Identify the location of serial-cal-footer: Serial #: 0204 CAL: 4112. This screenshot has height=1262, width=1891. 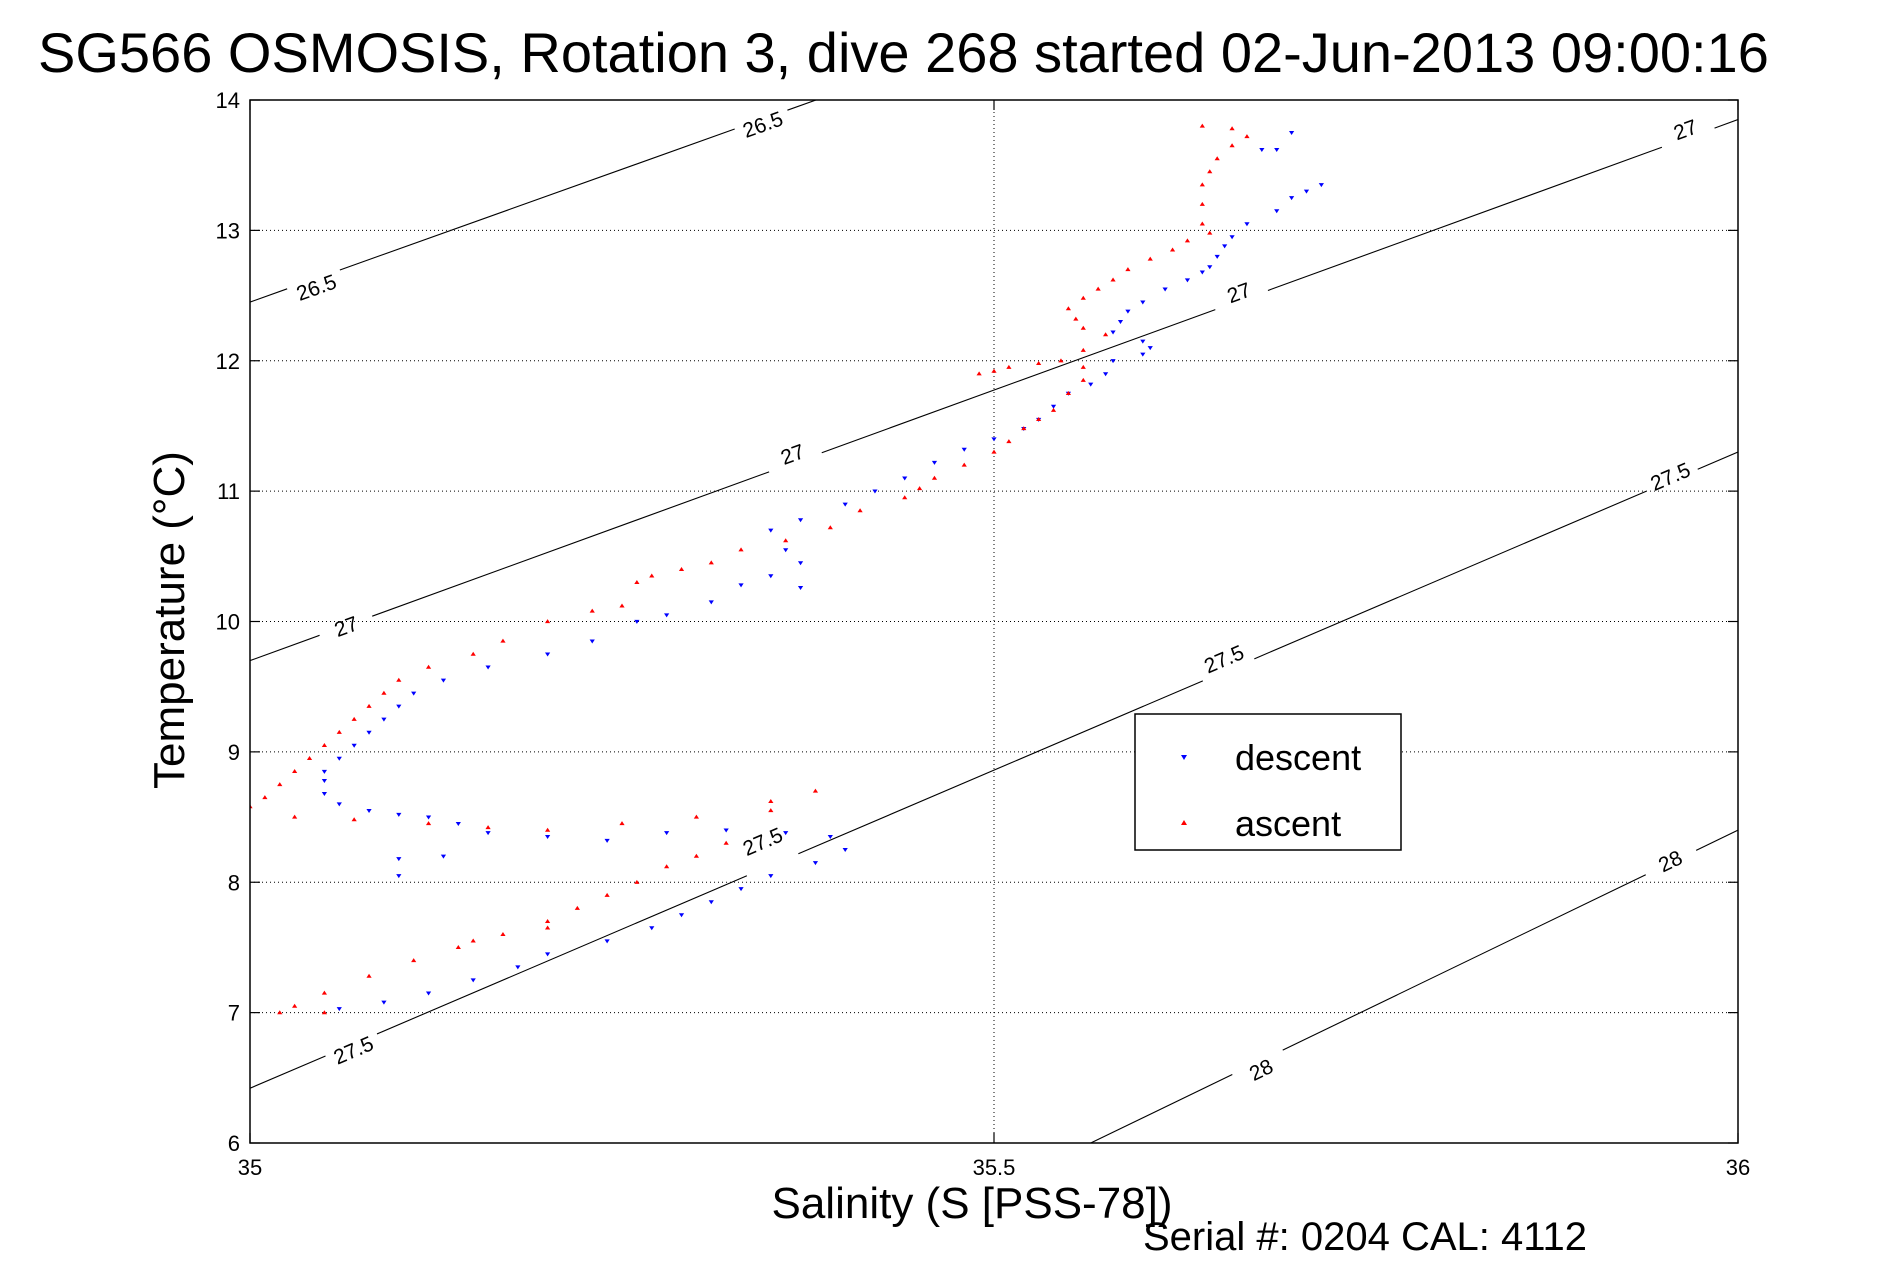
(1365, 1237).